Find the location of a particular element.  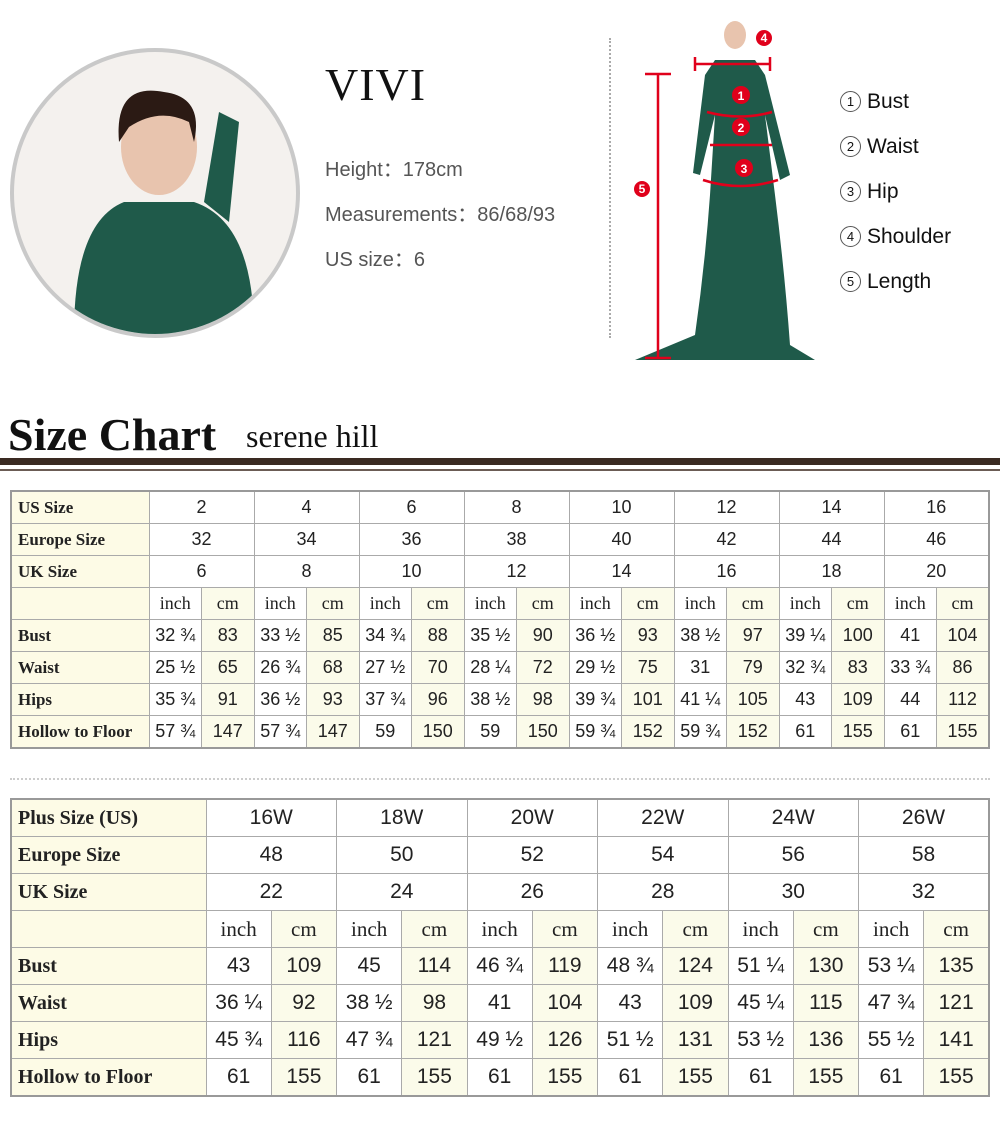

cm-value: 135 is located at coordinates (956, 966).